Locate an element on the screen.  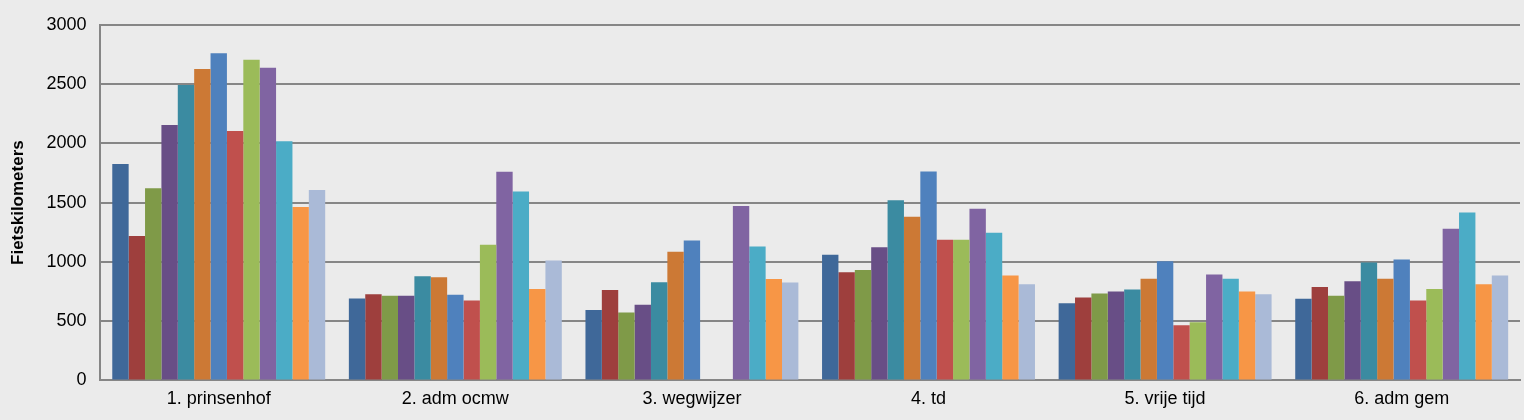
y-tick-label: 2000 is located at coordinates (66, 142).